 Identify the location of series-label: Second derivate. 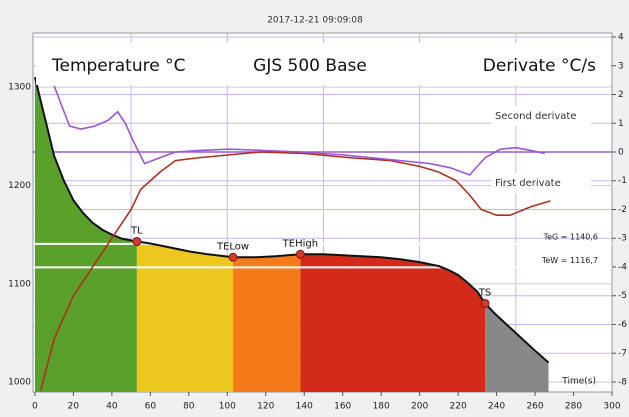
(536, 116).